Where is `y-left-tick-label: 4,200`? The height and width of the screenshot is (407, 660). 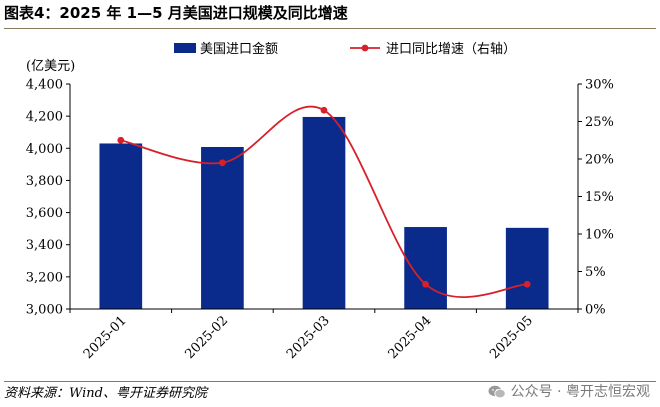
y-left-tick-label: 4,200 is located at coordinates (44, 117).